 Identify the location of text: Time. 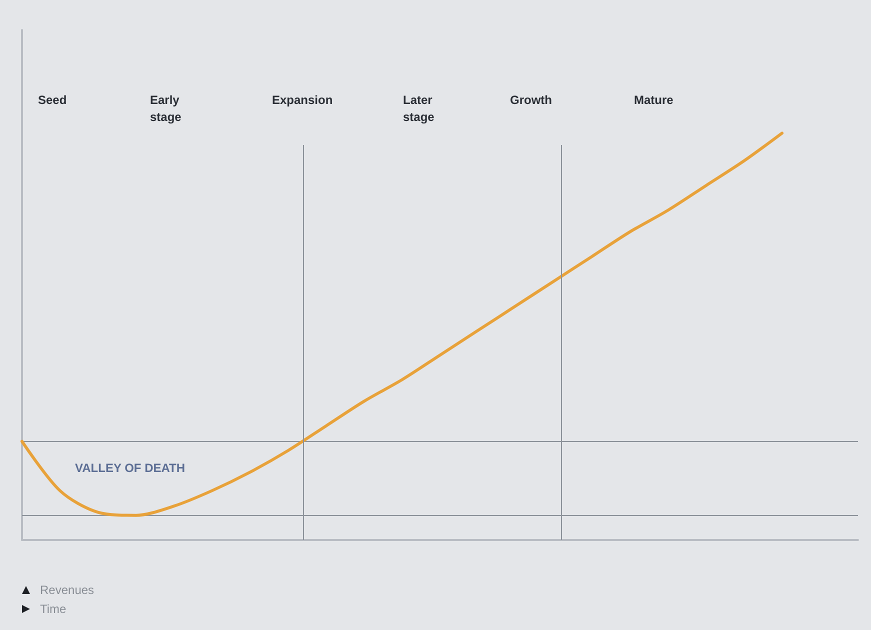
(53, 609).